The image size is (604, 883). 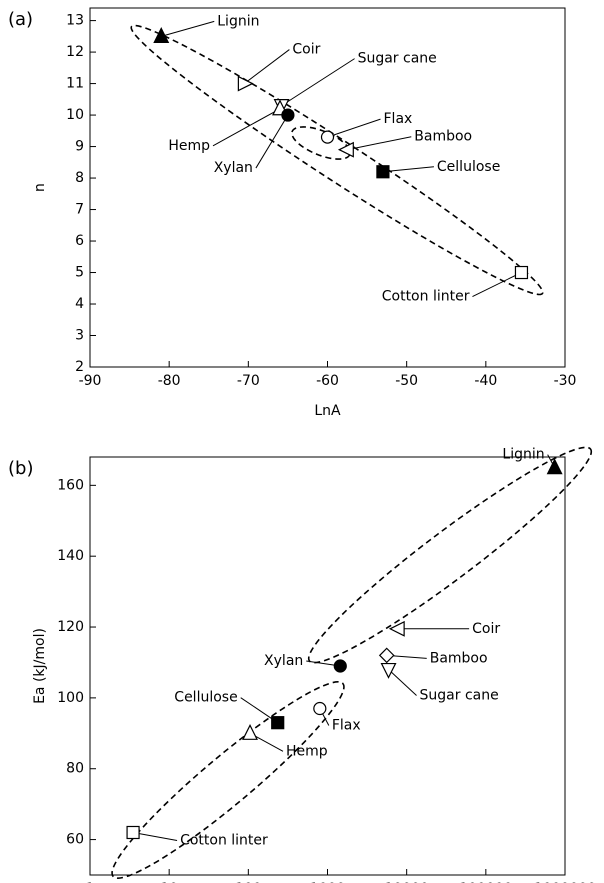 I want to click on y-tick-label: 140, so click(x=70, y=556).